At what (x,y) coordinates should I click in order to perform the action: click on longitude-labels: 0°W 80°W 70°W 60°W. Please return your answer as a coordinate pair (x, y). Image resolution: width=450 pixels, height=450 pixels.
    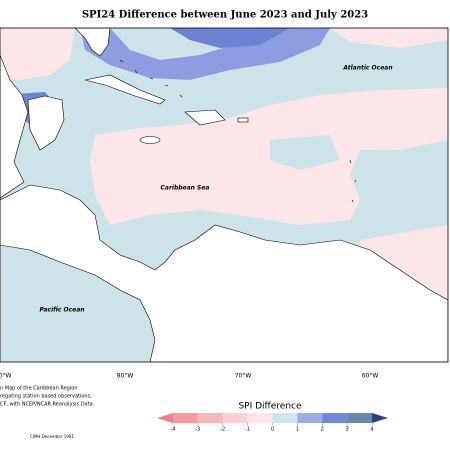
    Looking at the image, I should click on (189, 376).